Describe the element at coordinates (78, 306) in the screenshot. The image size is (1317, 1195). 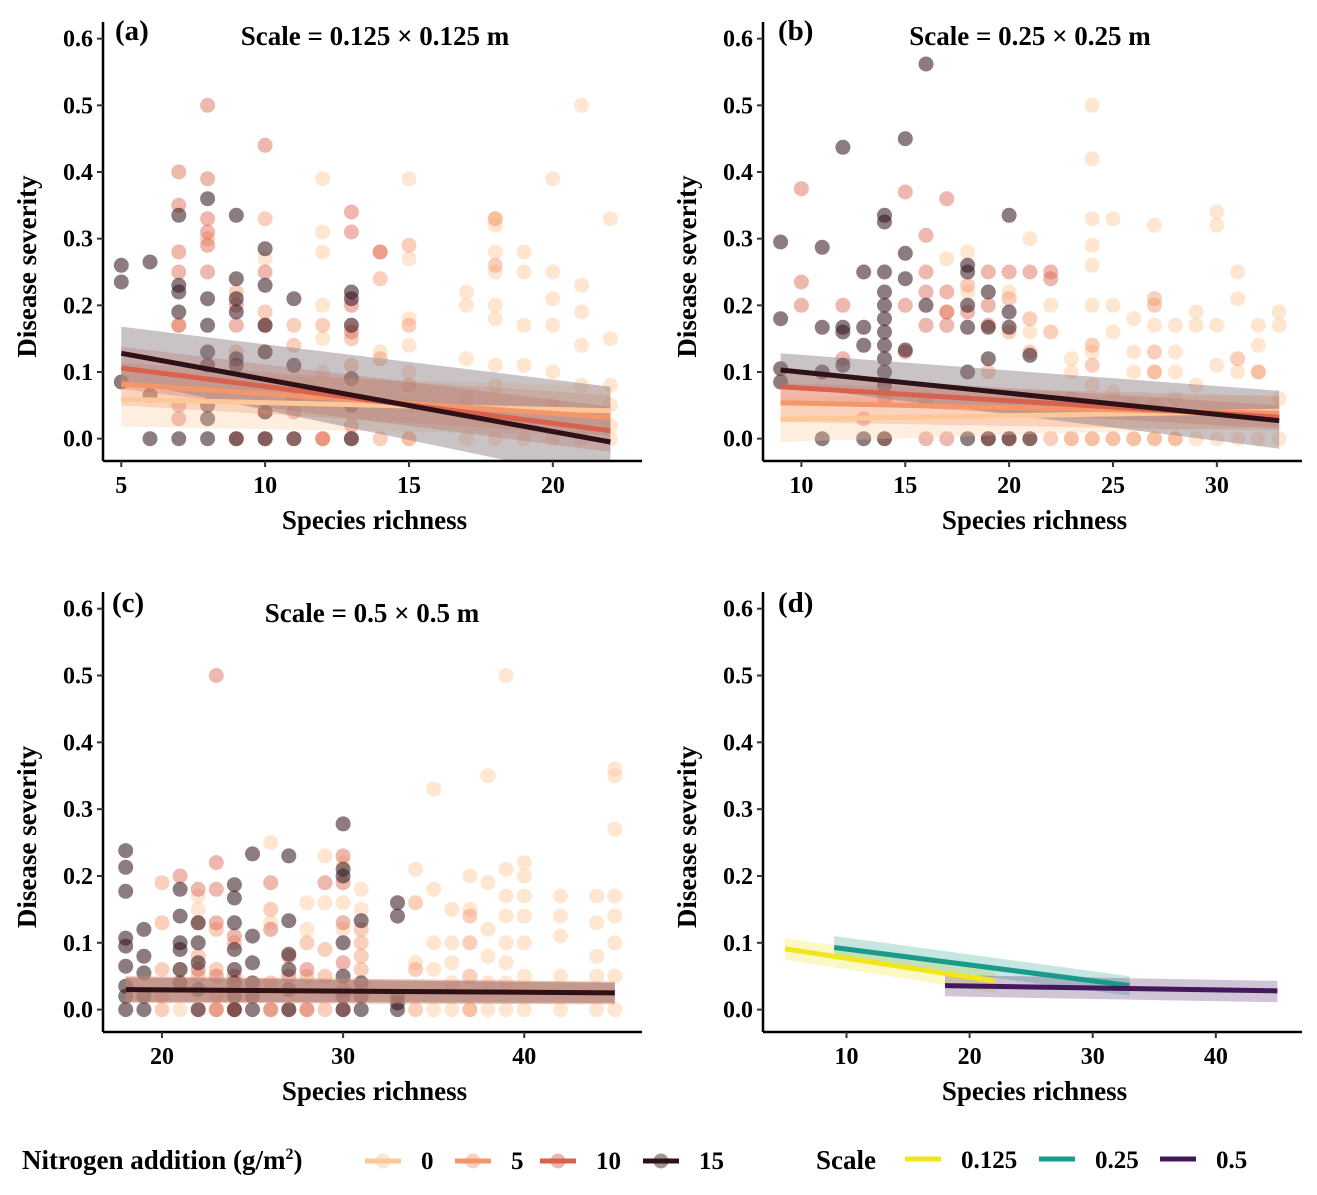
I see `y-tick-label: 0.2` at that location.